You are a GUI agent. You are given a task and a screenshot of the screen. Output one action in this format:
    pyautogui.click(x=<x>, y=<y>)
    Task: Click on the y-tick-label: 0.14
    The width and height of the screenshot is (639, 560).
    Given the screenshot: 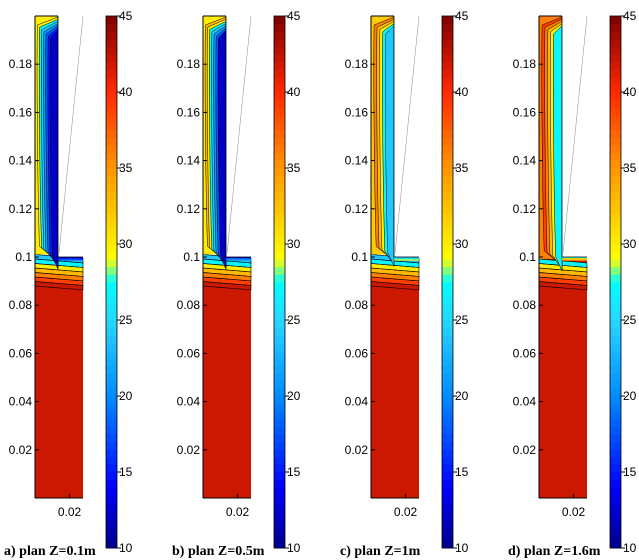 What is the action you would take?
    pyautogui.click(x=189, y=161)
    